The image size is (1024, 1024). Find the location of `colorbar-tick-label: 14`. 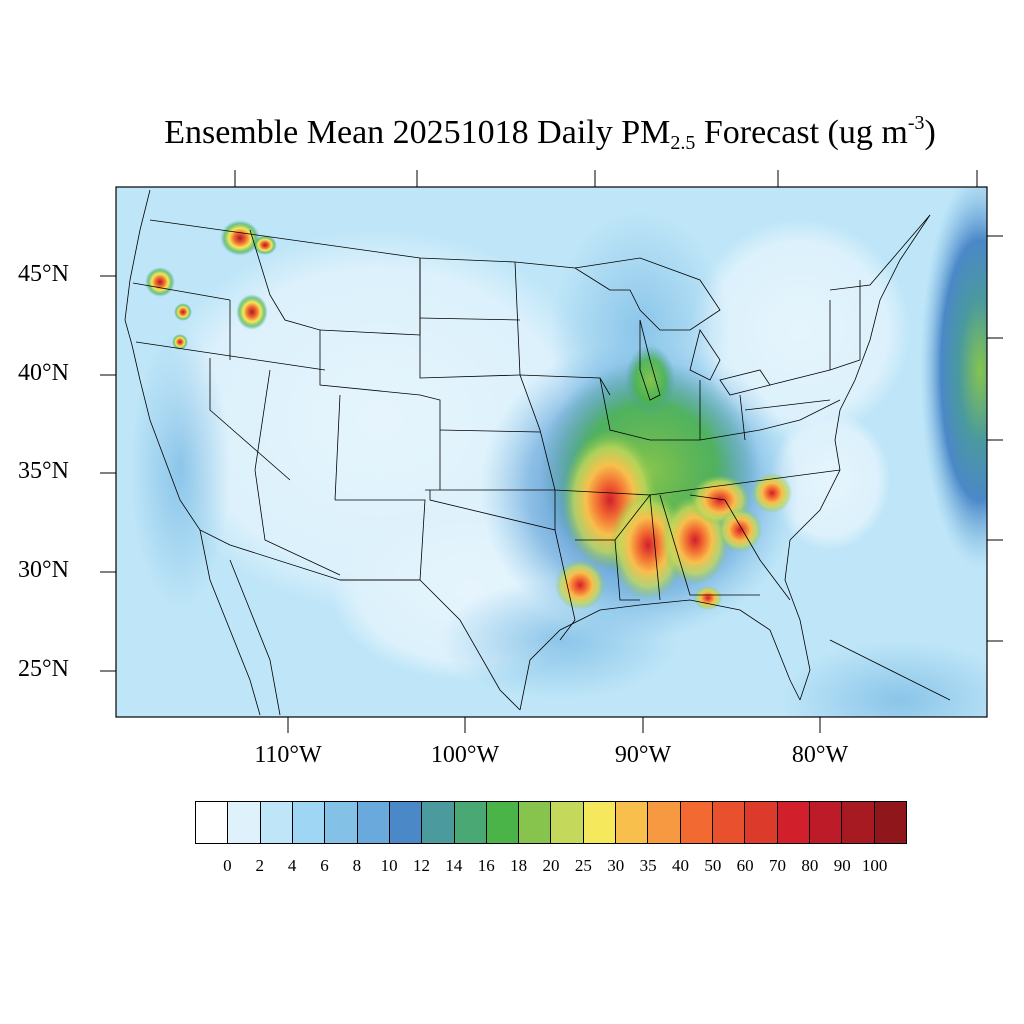

colorbar-tick-label: 14 is located at coordinates (454, 865).